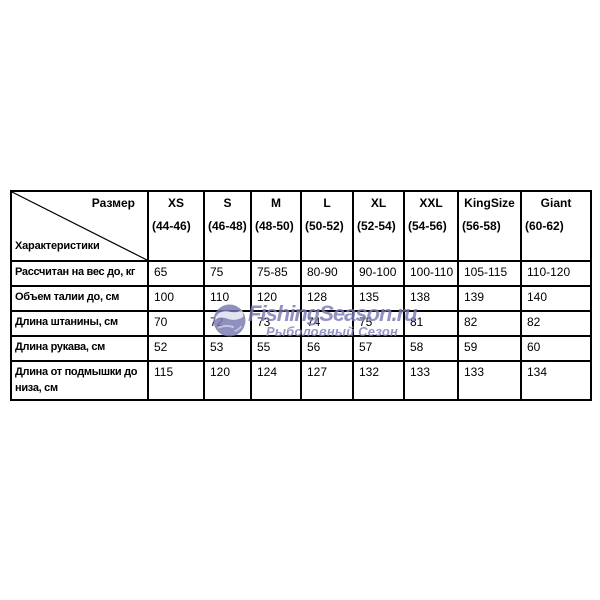 The height and width of the screenshot is (600, 600). Describe the element at coordinates (431, 203) in the screenshot. I see `size-name: XXL` at that location.